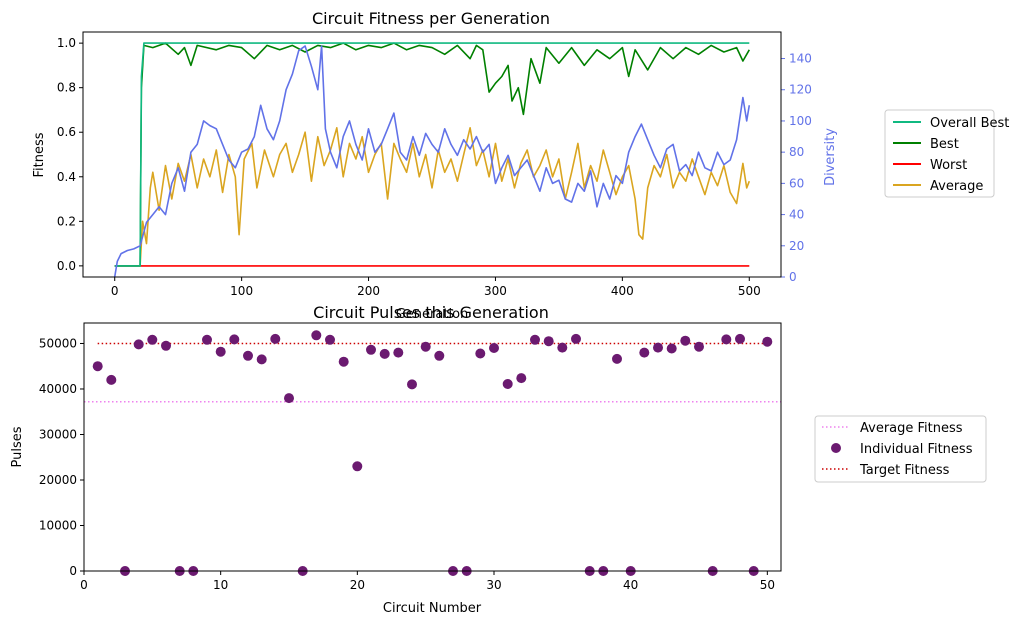 Image resolution: width=1030 pixels, height=628 pixels. What do you see at coordinates (630, 585) in the screenshot?
I see `x-tick-label: 40` at bounding box center [630, 585].